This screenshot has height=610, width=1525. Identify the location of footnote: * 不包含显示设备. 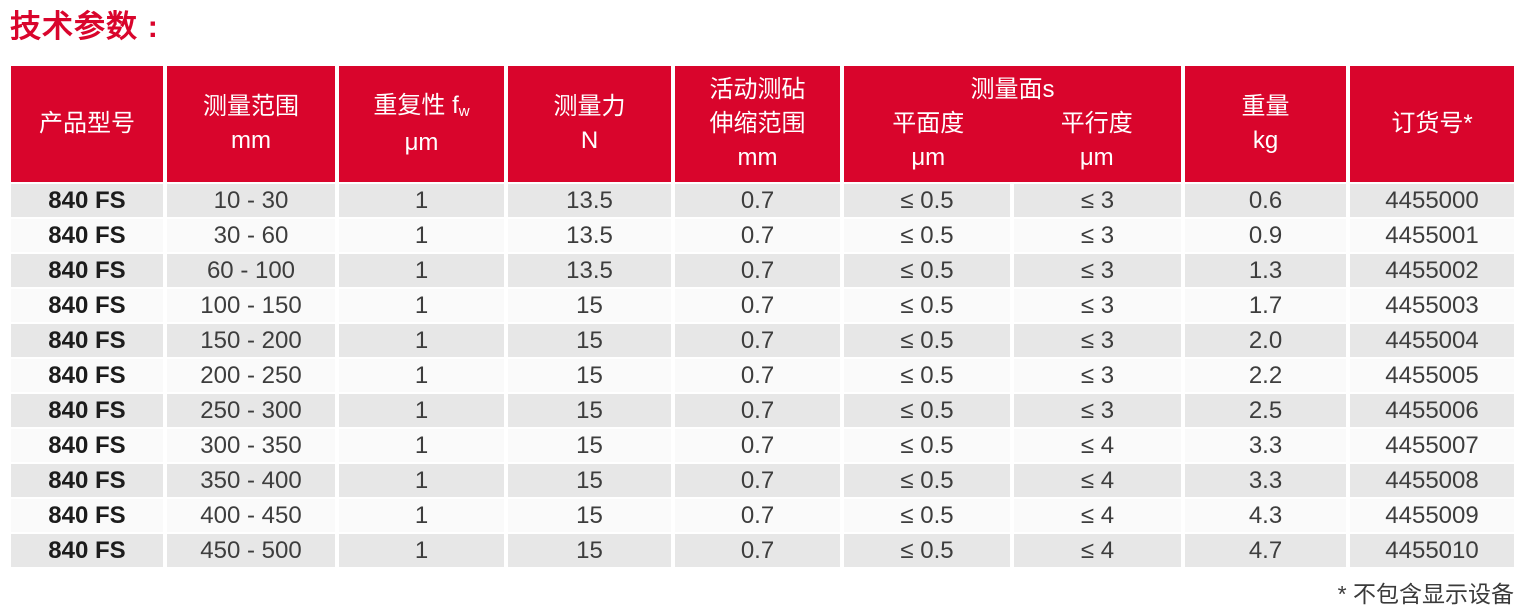
(1425, 594).